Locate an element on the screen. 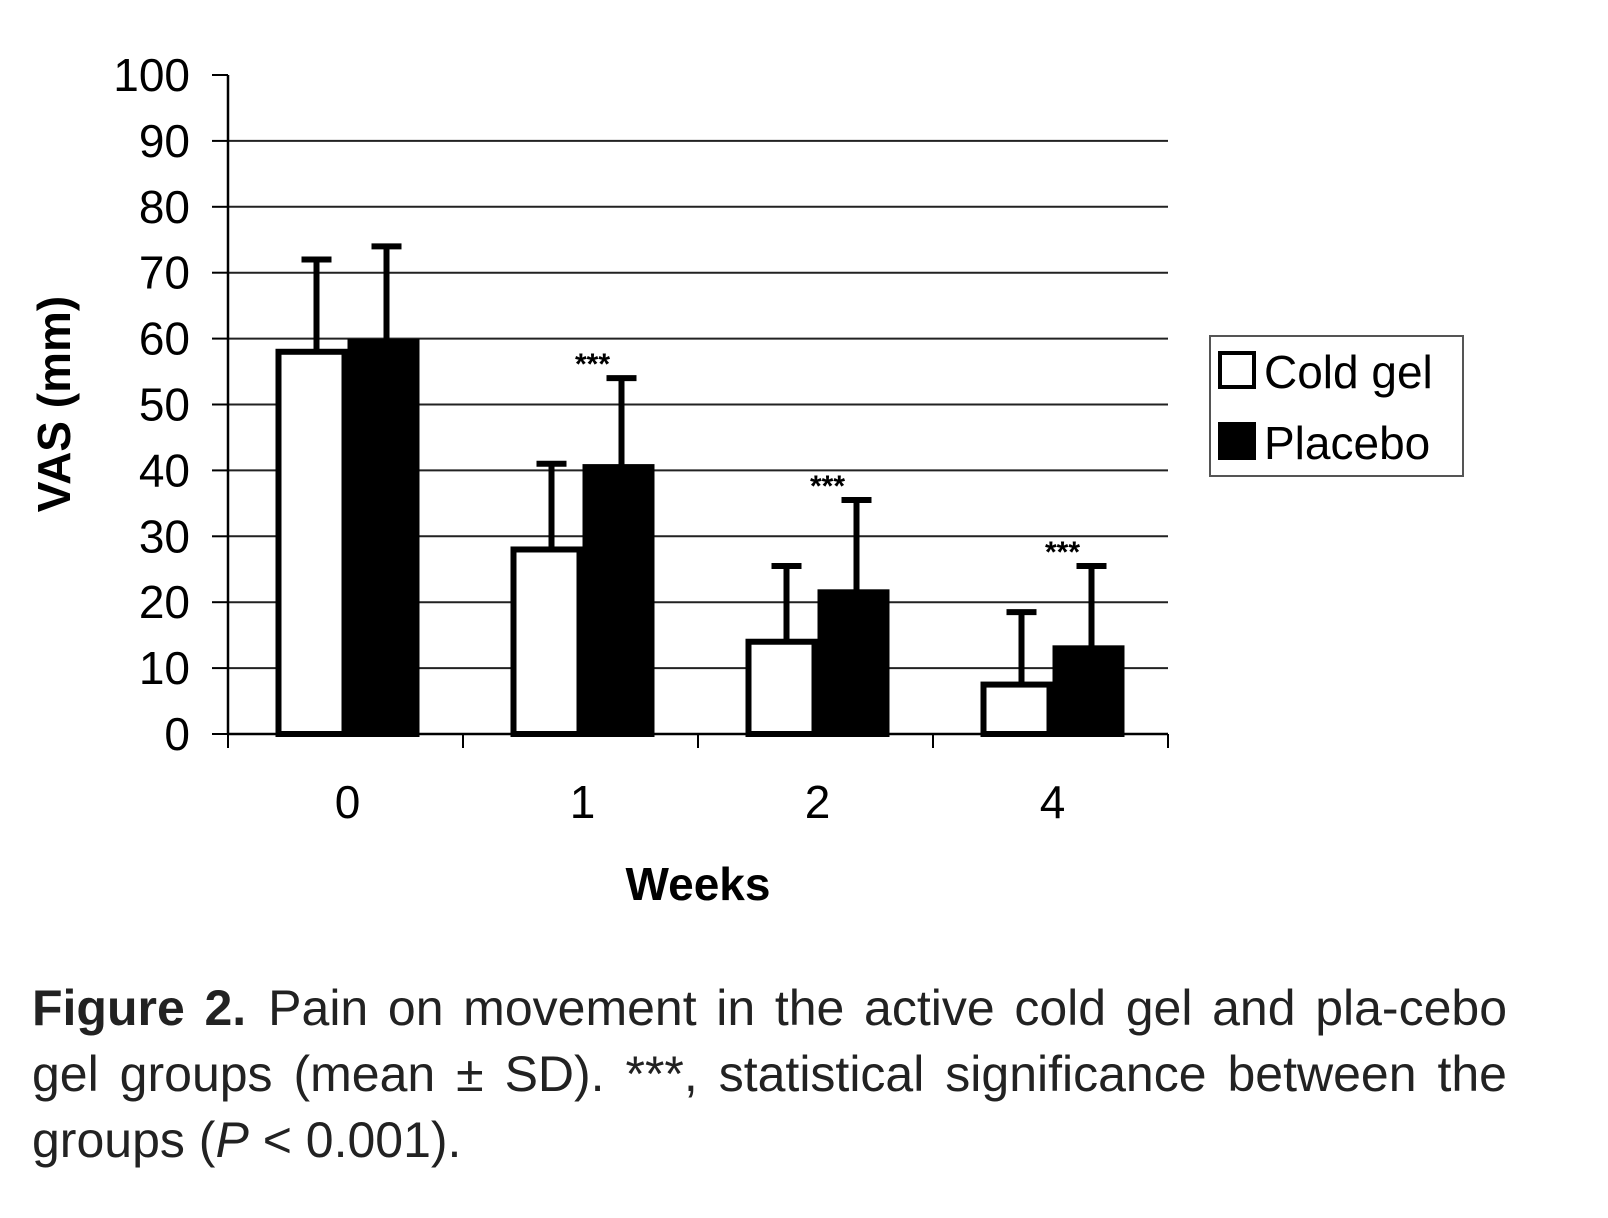  legend-label-cold-gel: Cold gel is located at coordinates (1348, 372).